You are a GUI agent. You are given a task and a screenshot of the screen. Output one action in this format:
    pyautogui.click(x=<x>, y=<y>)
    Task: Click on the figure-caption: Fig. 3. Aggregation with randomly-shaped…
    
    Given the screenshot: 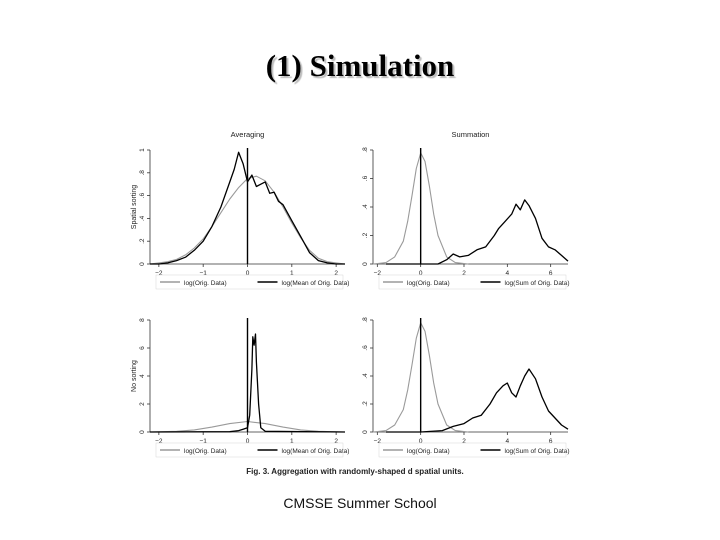 What is the action you would take?
    pyautogui.click(x=355, y=471)
    